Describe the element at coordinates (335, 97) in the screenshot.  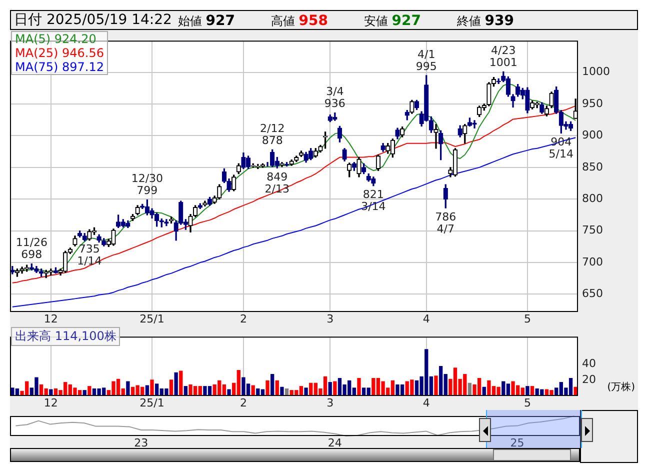
I see `annotation: 3/4 936` at that location.